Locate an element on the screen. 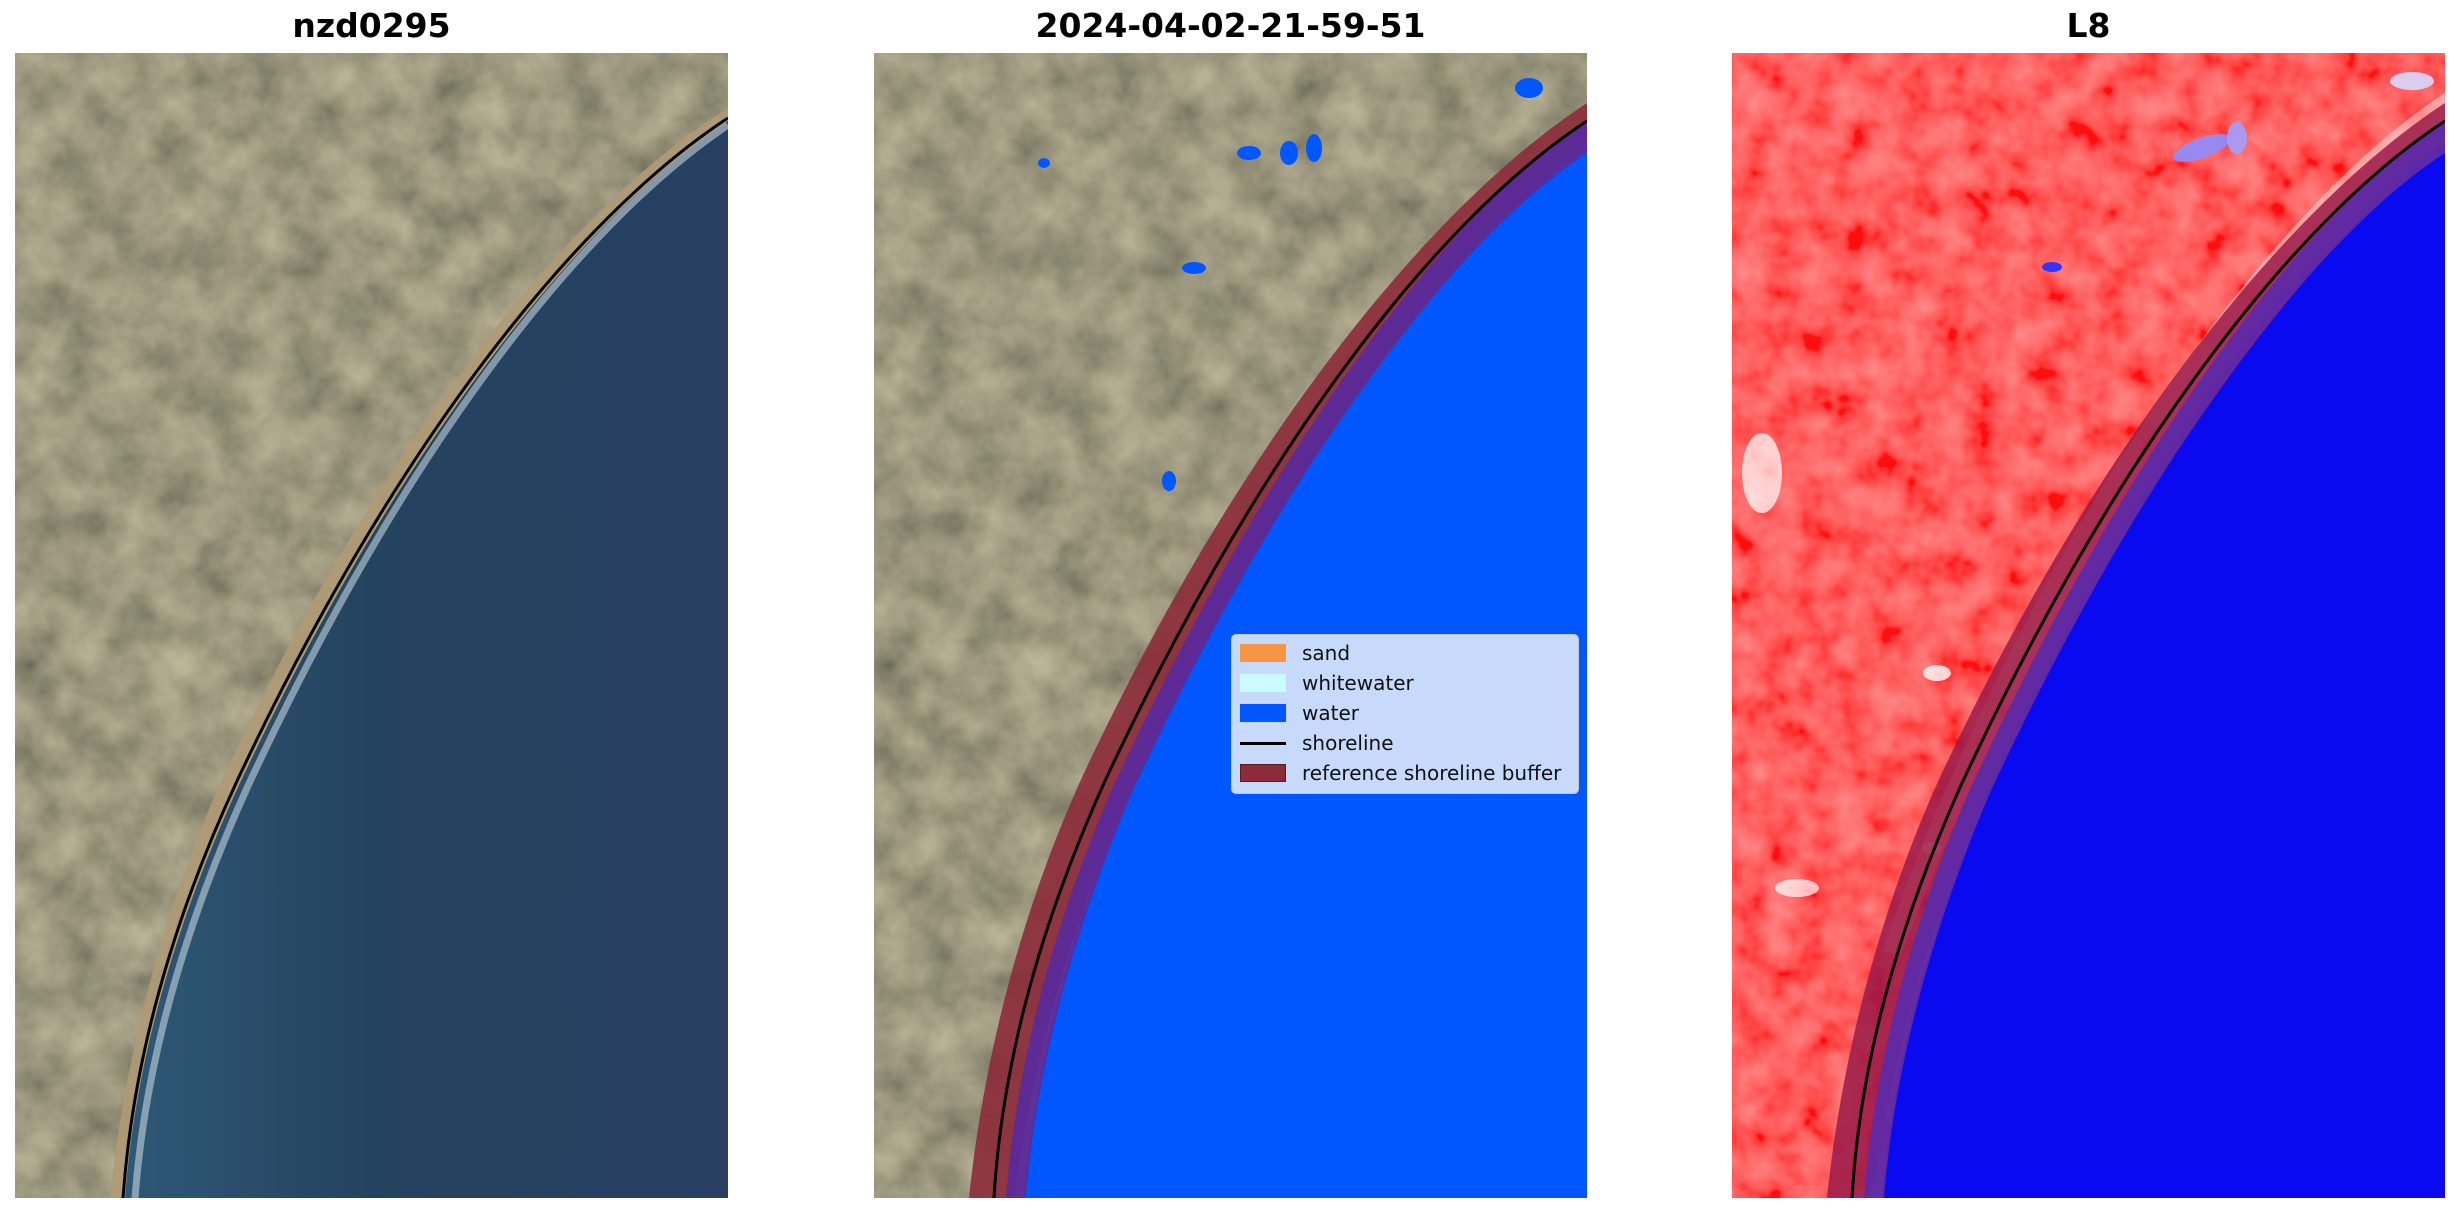  legend-swatch-water is located at coordinates (1263, 713).